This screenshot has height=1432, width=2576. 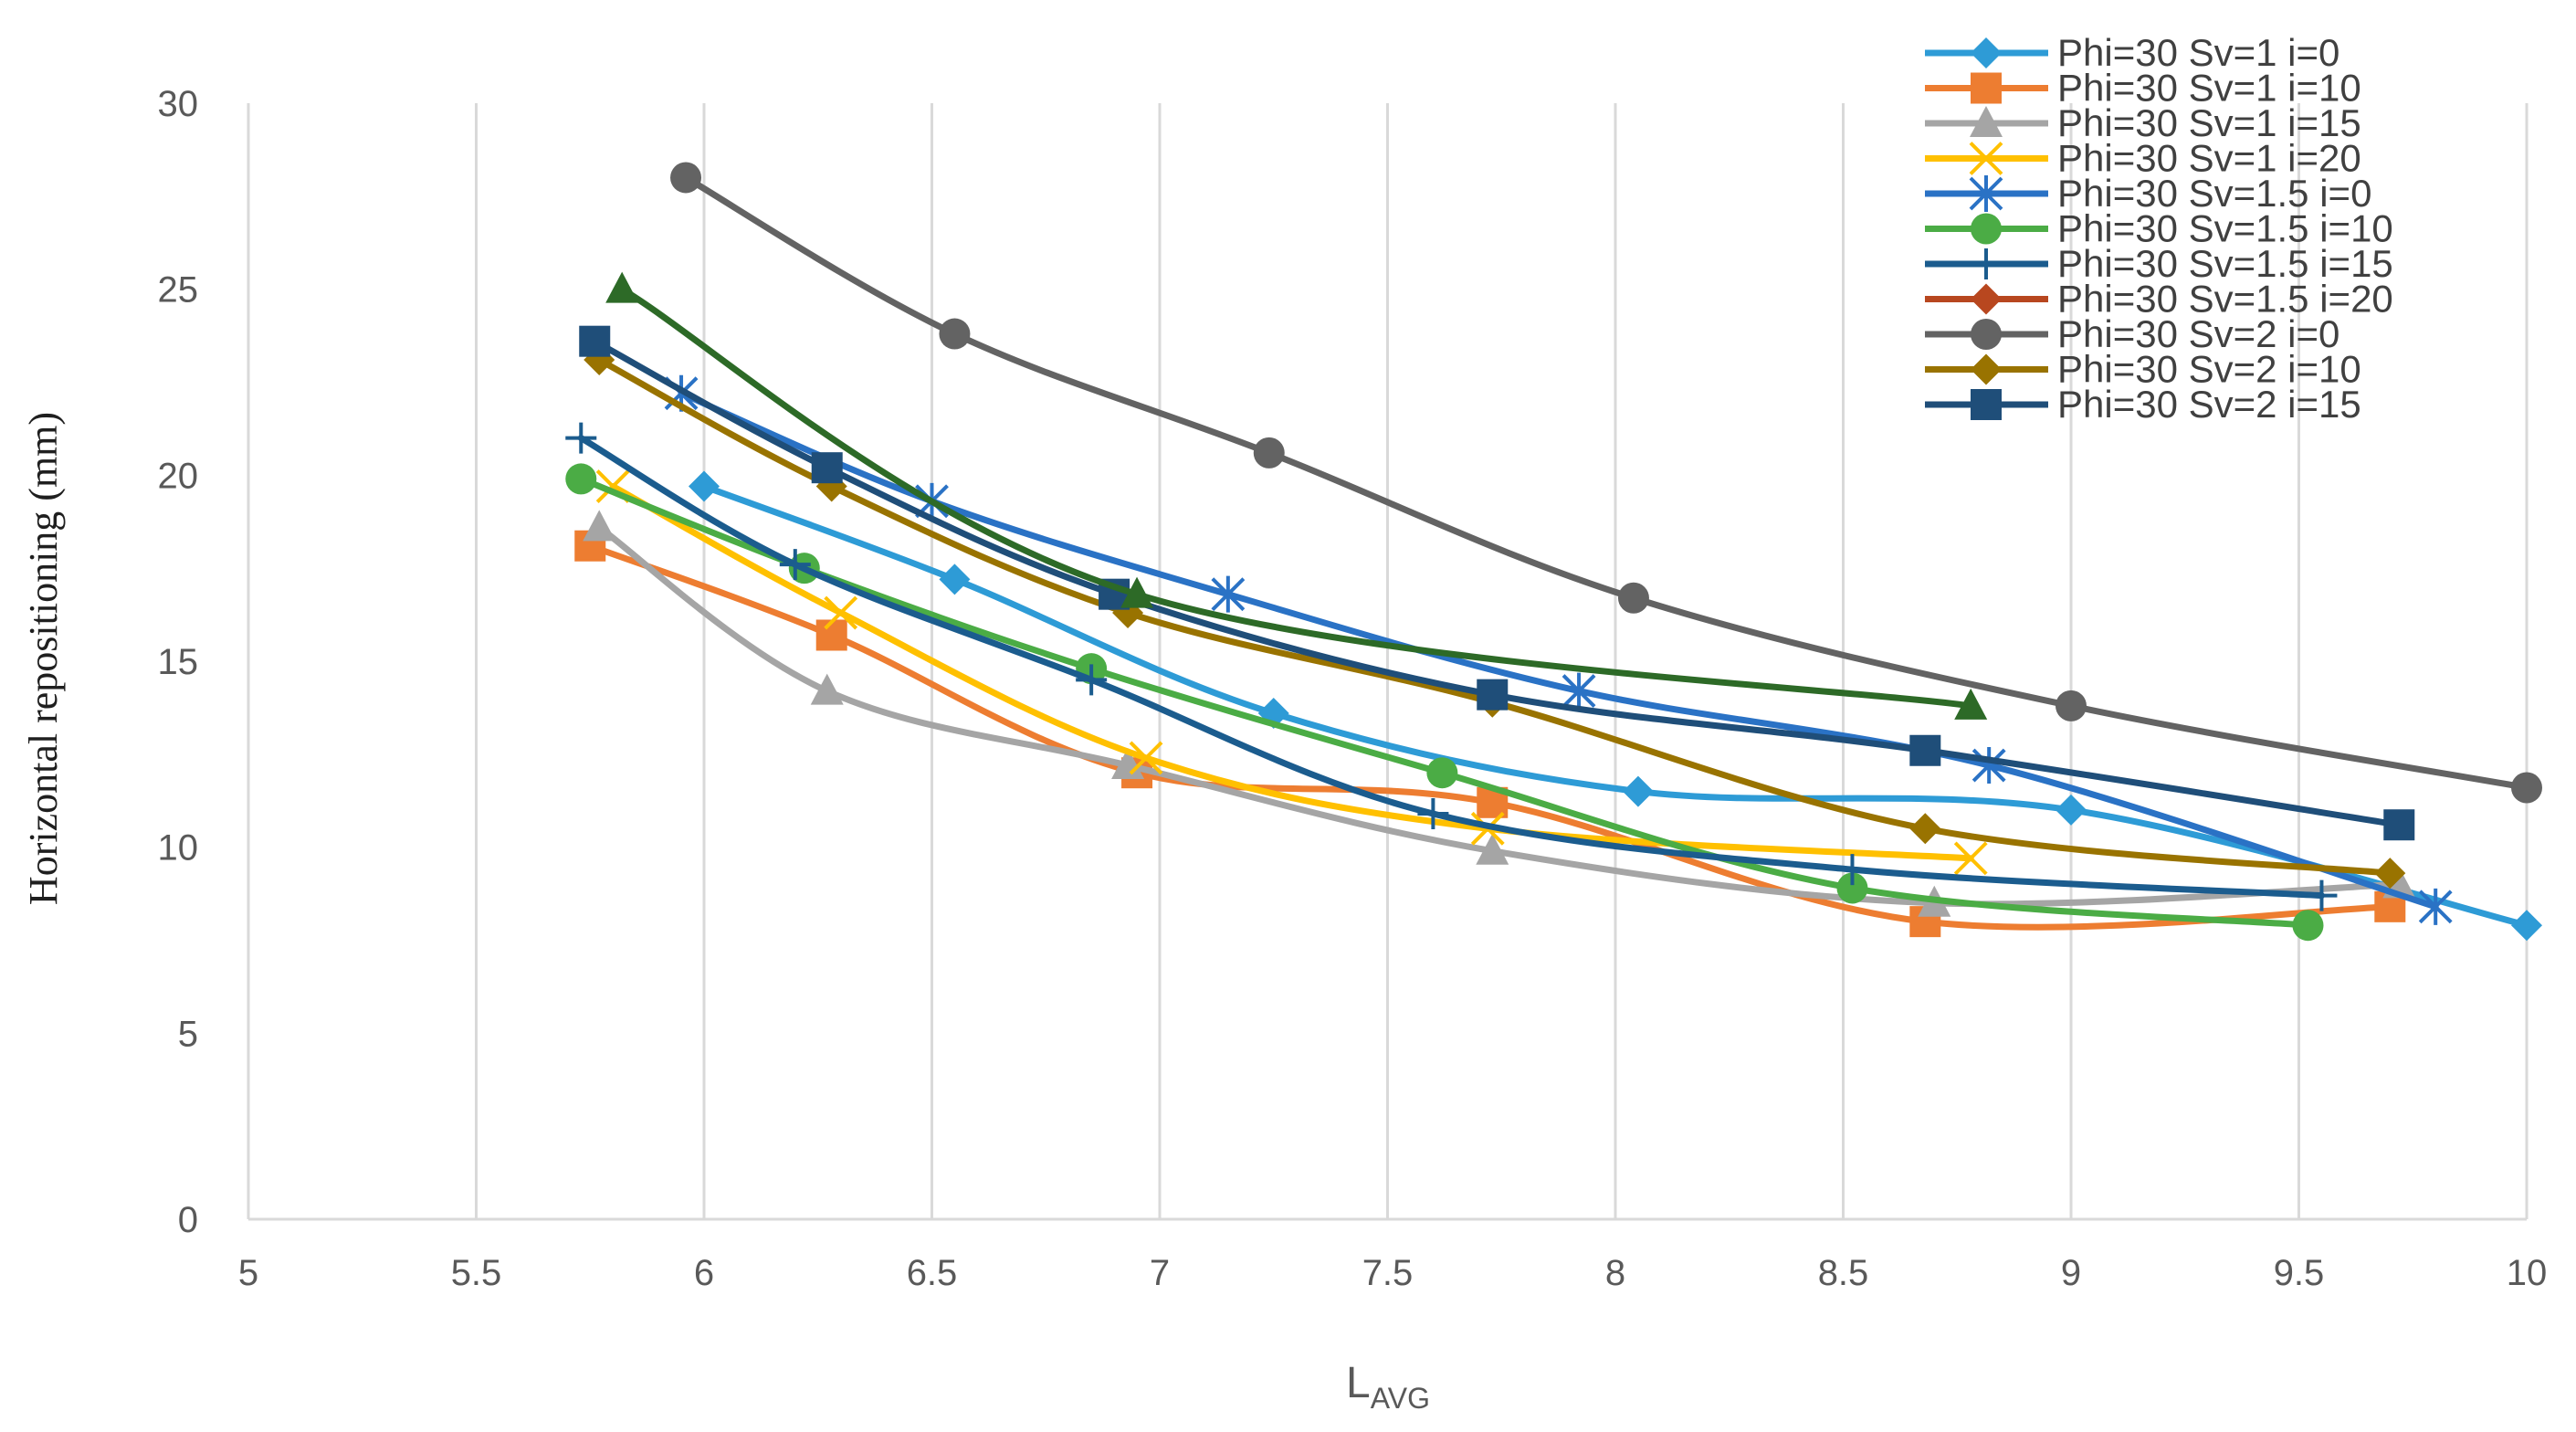 I want to click on legend-label: Phi=30 Sv=1.5 i=10, so click(x=2225, y=228).